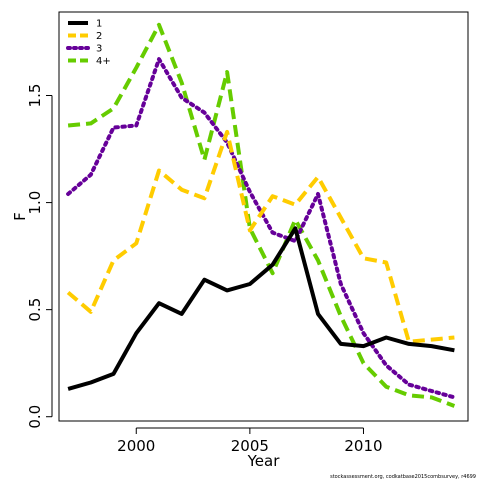 The height and width of the screenshot is (480, 480). What do you see at coordinates (35, 310) in the screenshot?
I see `y-tick-label: 0.5` at bounding box center [35, 310].